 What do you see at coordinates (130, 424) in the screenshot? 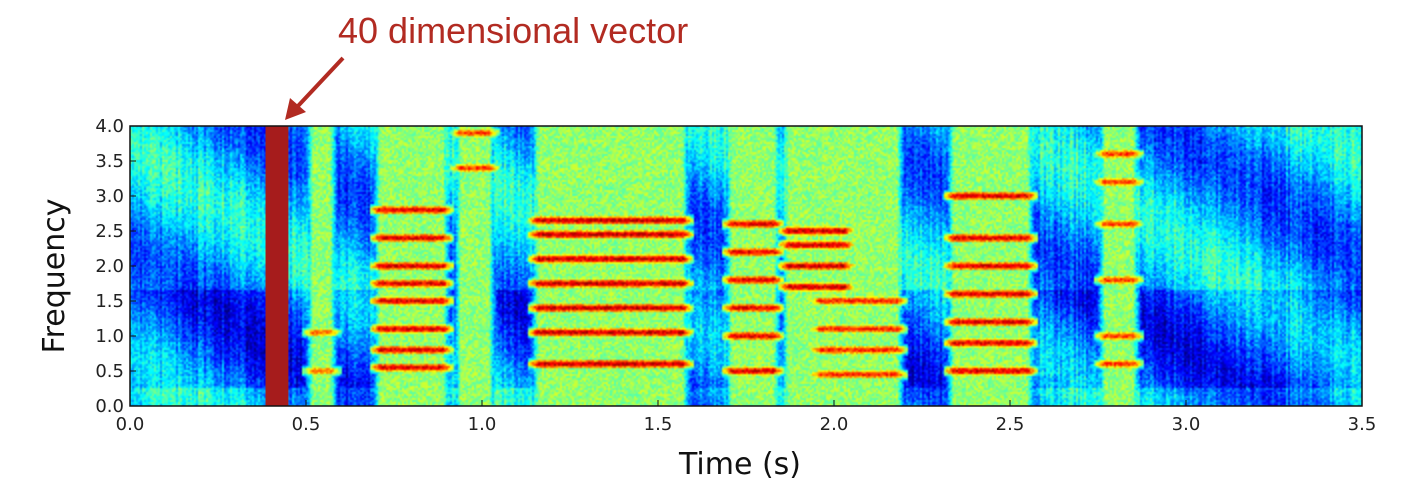
I see `x-tick-label: 0.0` at bounding box center [130, 424].